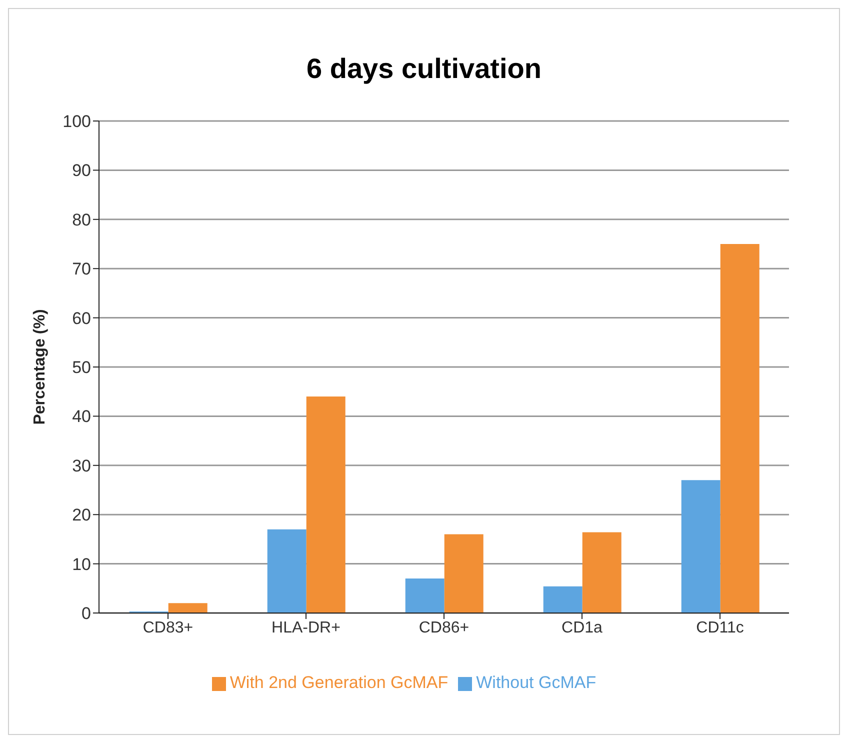 This screenshot has height=750, width=854. I want to click on x-tick-label: CD11c, so click(720, 627).